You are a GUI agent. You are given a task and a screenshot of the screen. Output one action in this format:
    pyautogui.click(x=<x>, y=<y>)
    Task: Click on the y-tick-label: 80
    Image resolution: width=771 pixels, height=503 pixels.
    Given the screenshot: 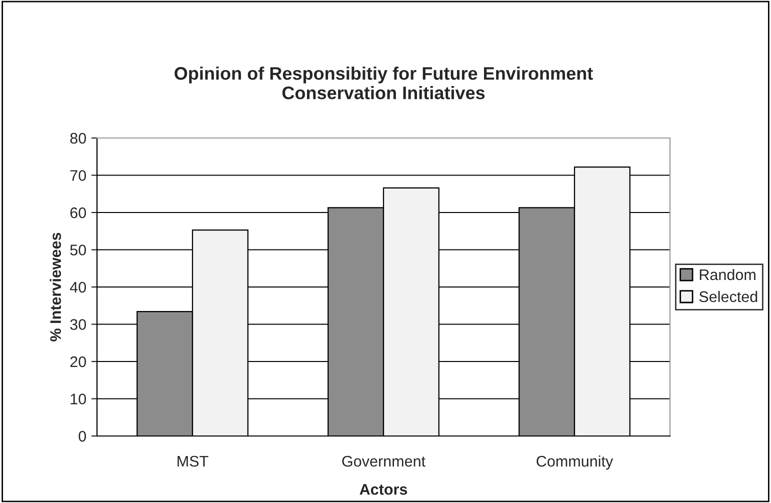 What is the action you would take?
    pyautogui.click(x=78, y=138)
    